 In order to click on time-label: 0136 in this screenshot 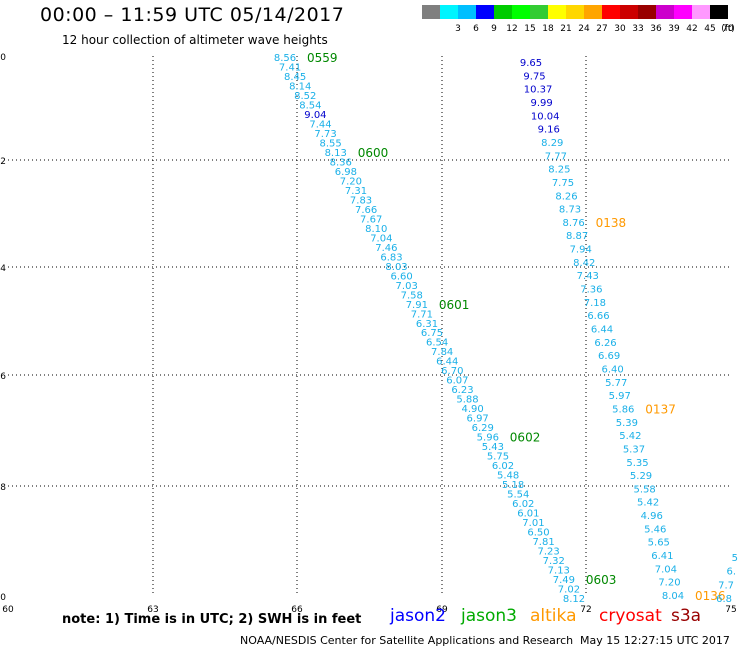, I will do `click(710, 596)`.